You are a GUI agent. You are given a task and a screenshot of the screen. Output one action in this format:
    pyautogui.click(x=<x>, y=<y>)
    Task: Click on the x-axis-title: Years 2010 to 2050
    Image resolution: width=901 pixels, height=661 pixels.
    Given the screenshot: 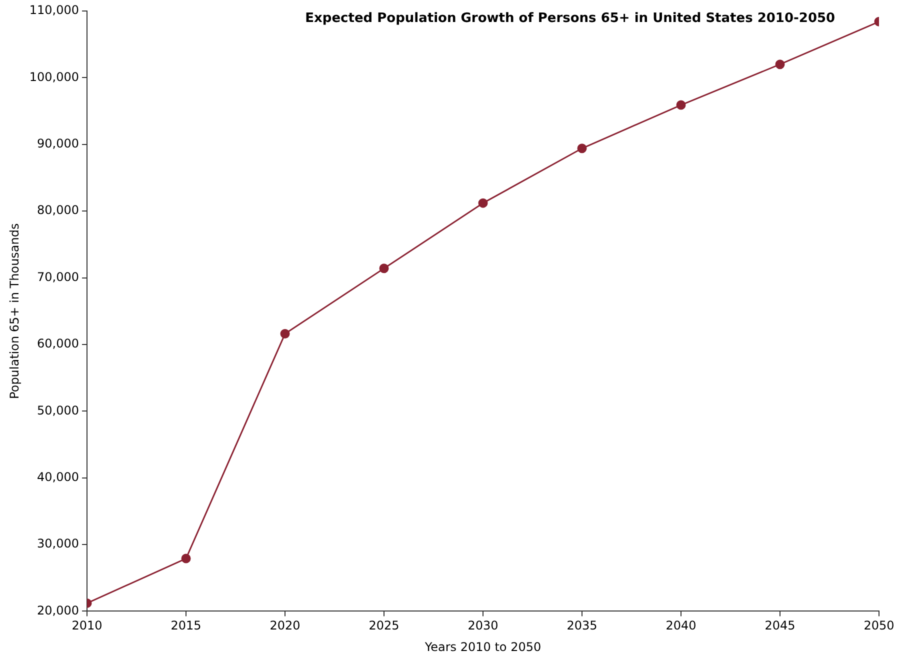 What is the action you would take?
    pyautogui.click(x=483, y=647)
    